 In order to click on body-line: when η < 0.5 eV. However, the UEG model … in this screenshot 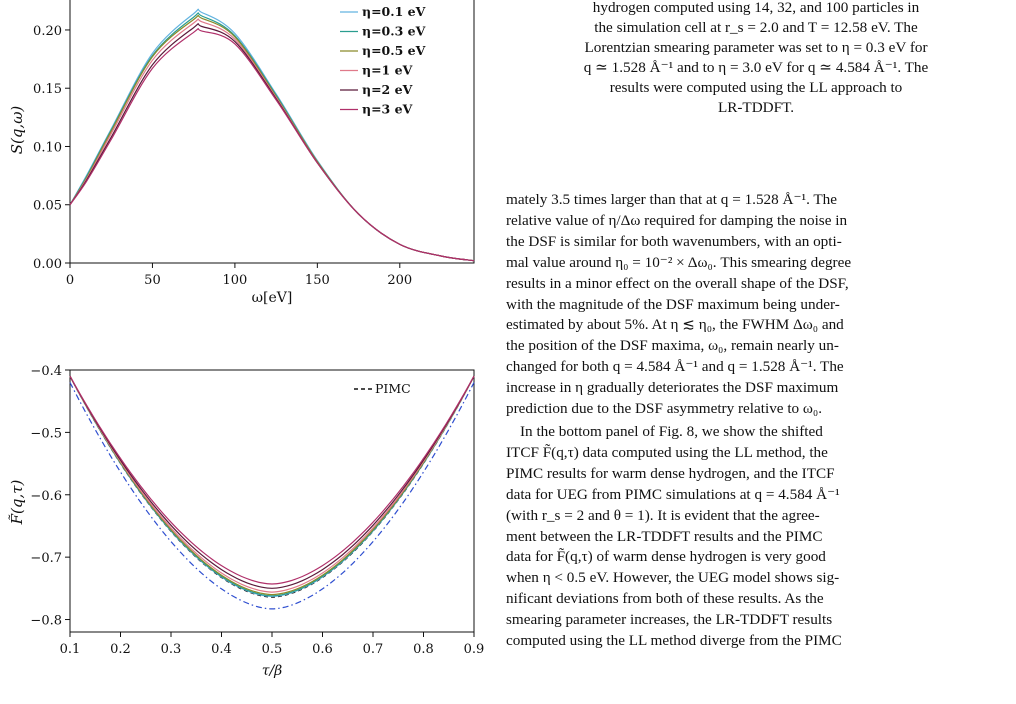, I will do `click(673, 578)`.